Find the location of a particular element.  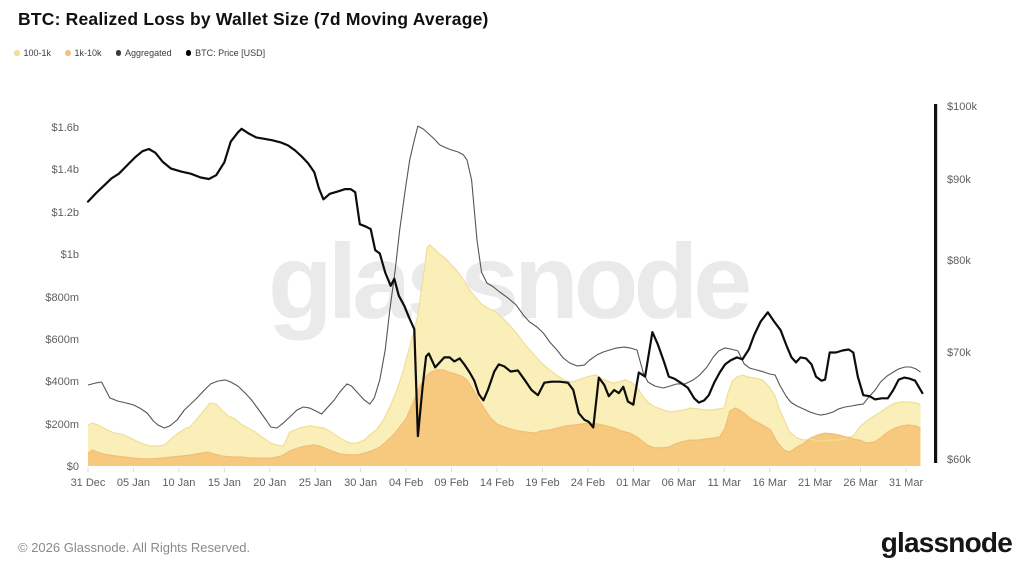

x-axis-label: 01 Mar is located at coordinates (633, 483).